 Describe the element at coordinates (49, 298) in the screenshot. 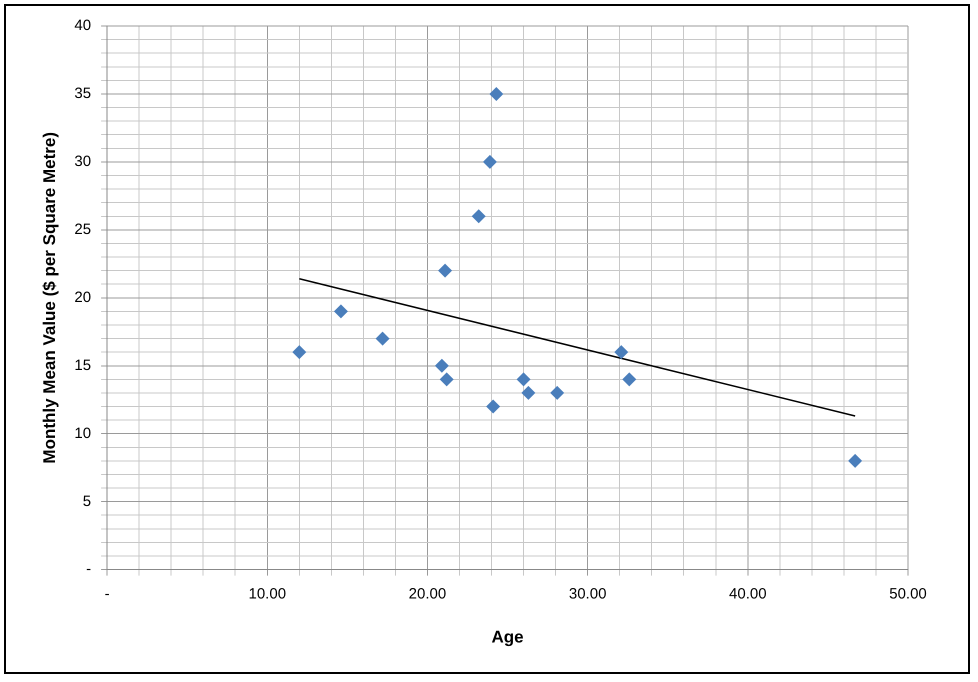

I see `y-axis-title: Monthly Mean Value ($ per Square Metre)` at that location.